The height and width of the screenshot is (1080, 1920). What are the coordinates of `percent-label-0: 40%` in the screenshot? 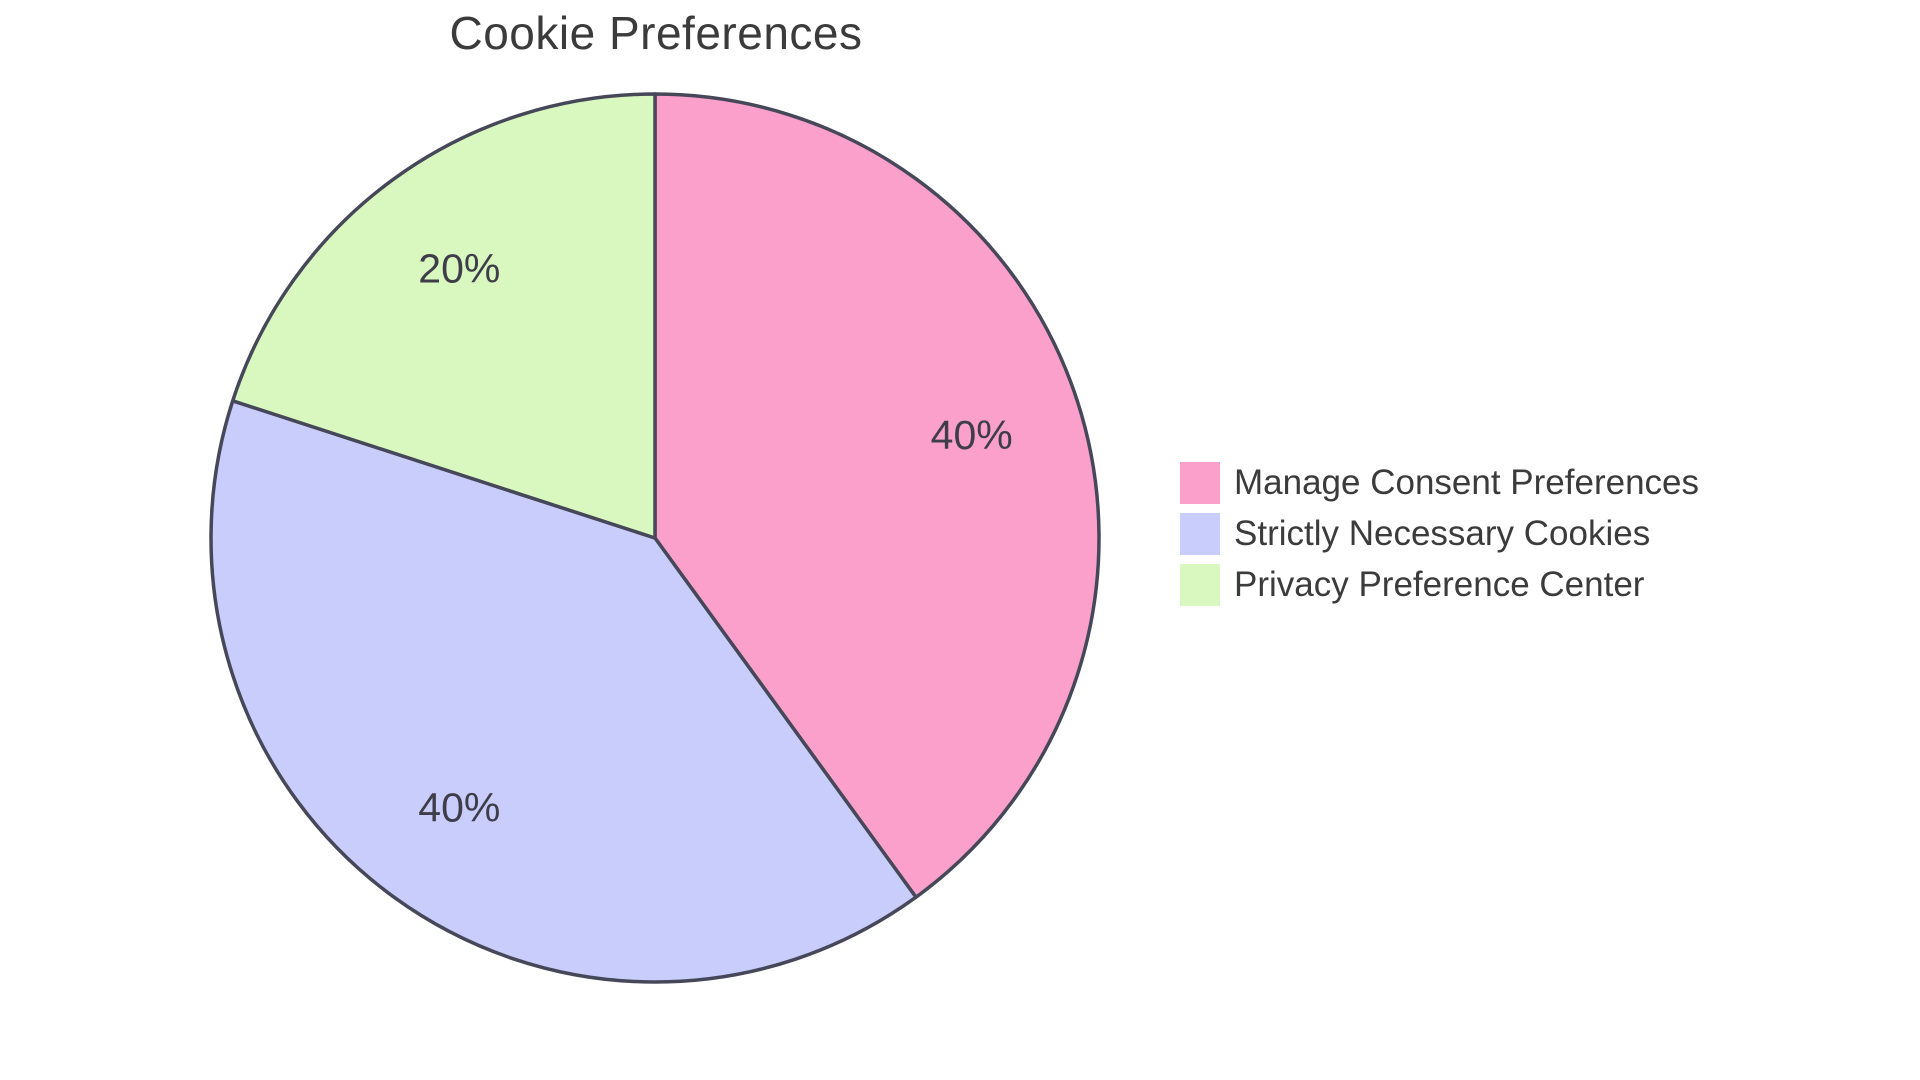 It's located at (972, 435).